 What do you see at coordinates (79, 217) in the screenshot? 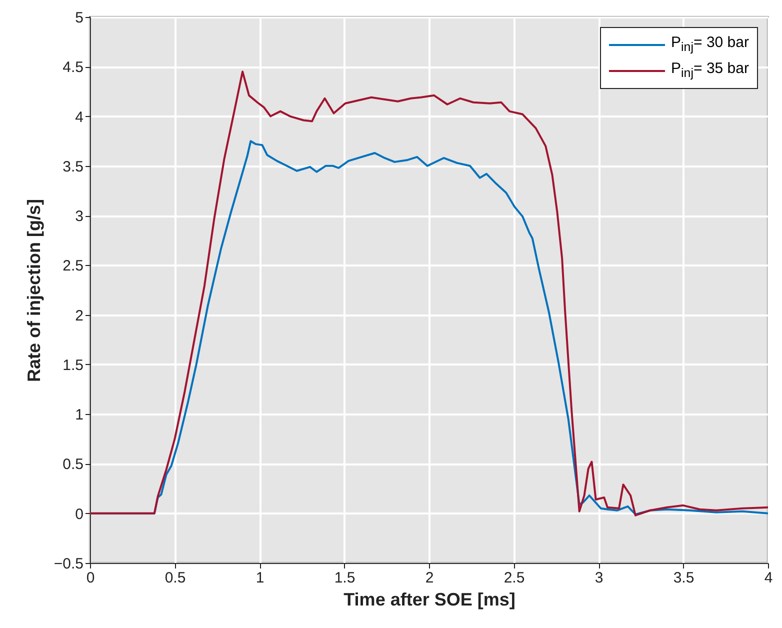
I see `y-tick-label: 3` at bounding box center [79, 217].